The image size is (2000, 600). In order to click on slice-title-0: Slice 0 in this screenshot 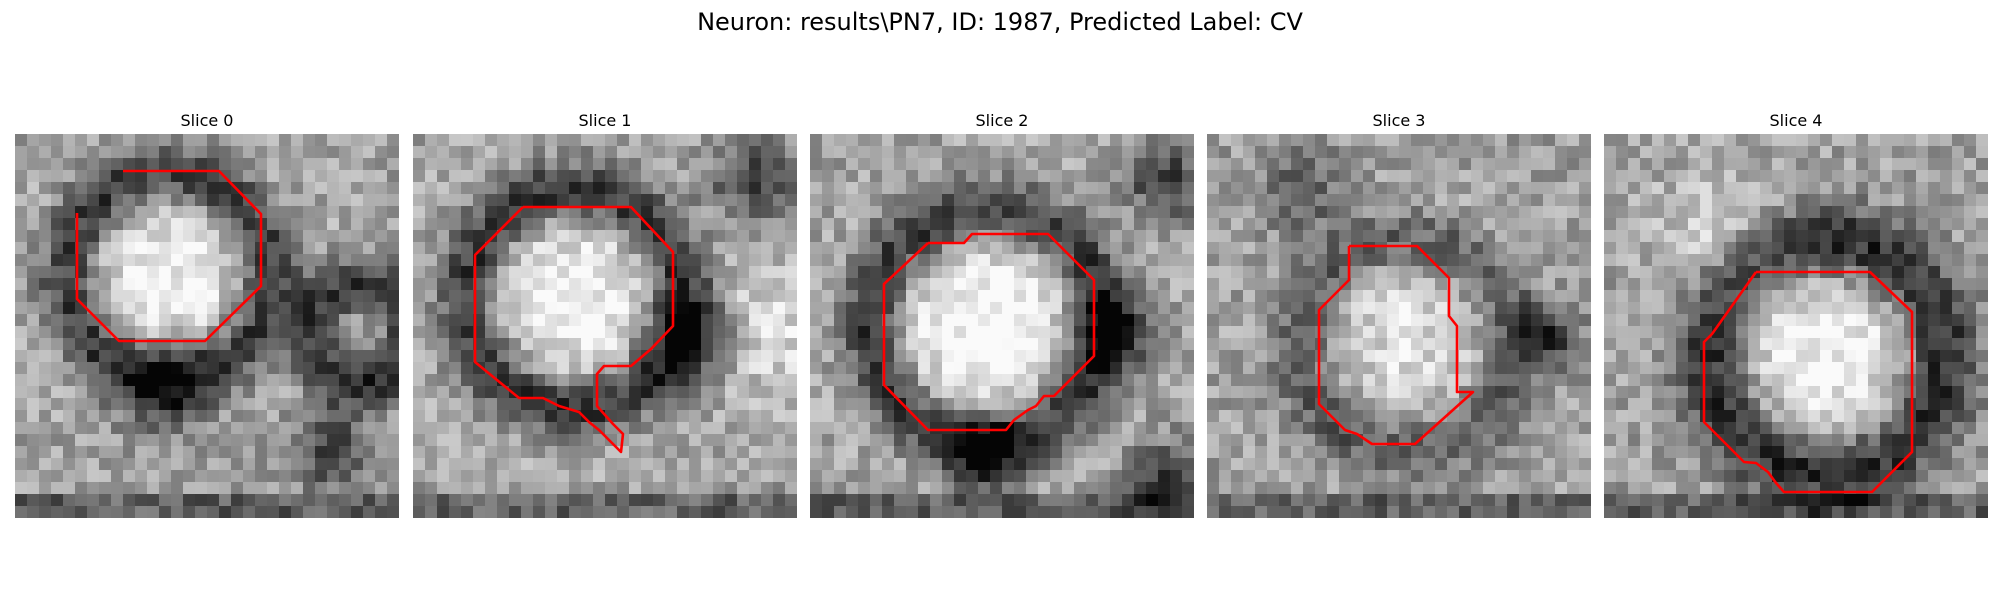, I will do `click(207, 120)`.